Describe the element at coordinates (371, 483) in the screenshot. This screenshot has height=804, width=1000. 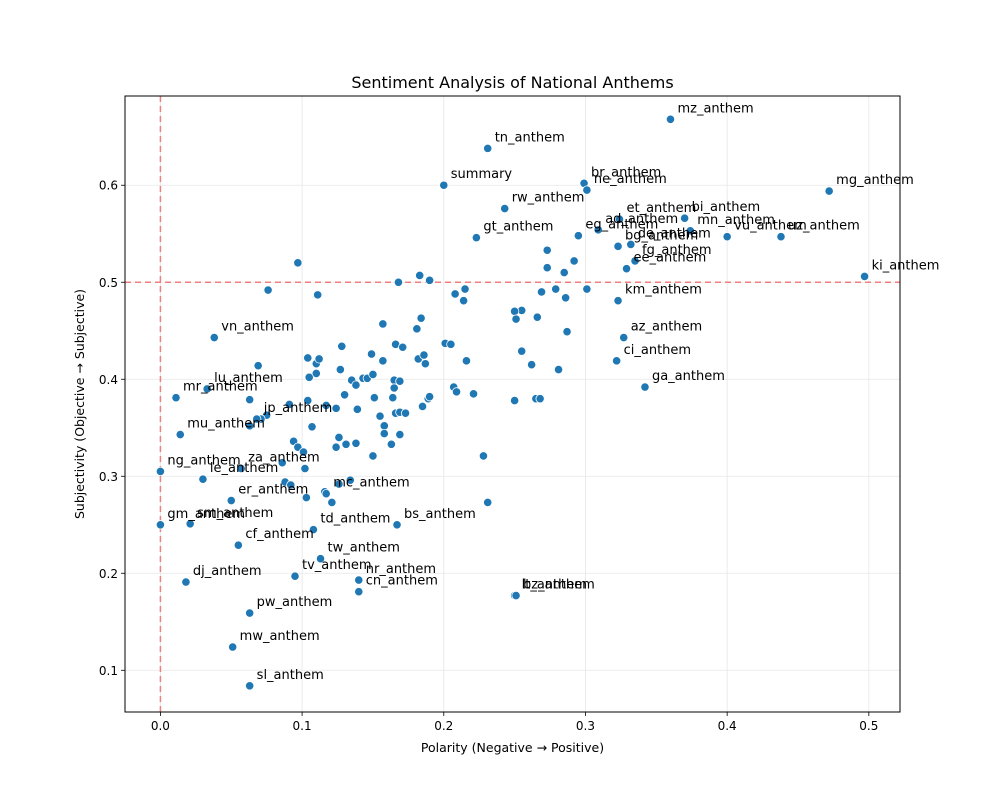
I see `point-label: mc_anthem` at that location.